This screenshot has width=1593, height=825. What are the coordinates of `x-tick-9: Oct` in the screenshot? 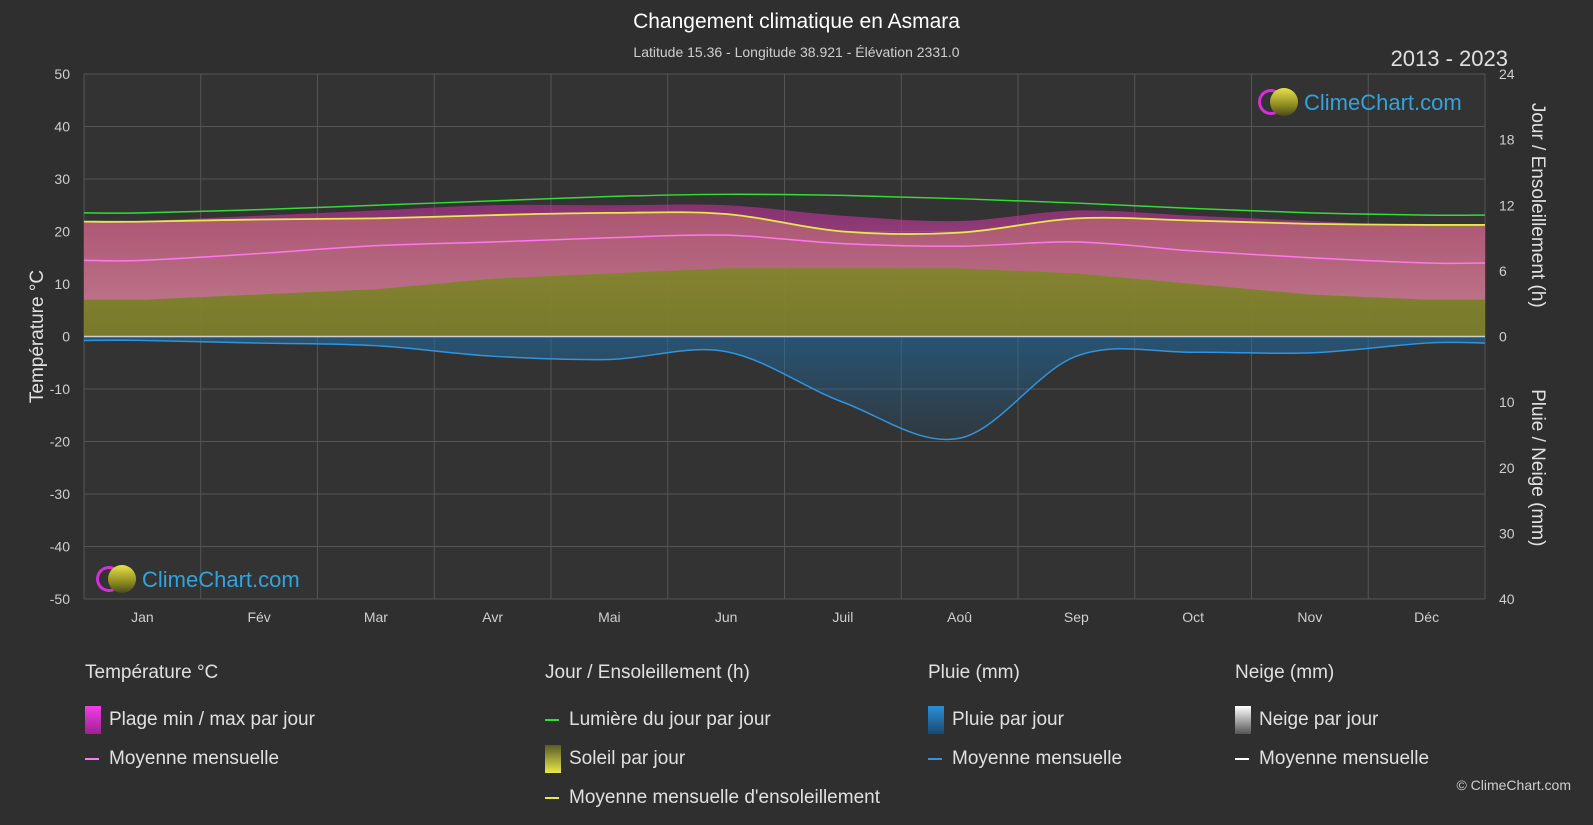 It's located at (1193, 617).